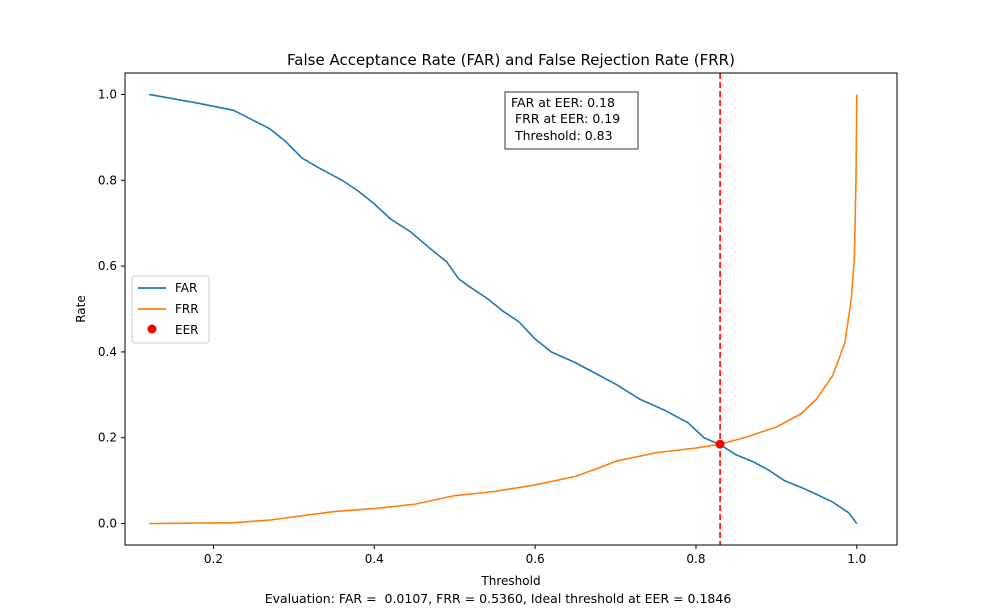 The width and height of the screenshot is (997, 612). Describe the element at coordinates (107, 180) in the screenshot. I see `y-tick-label: 0.8` at that location.